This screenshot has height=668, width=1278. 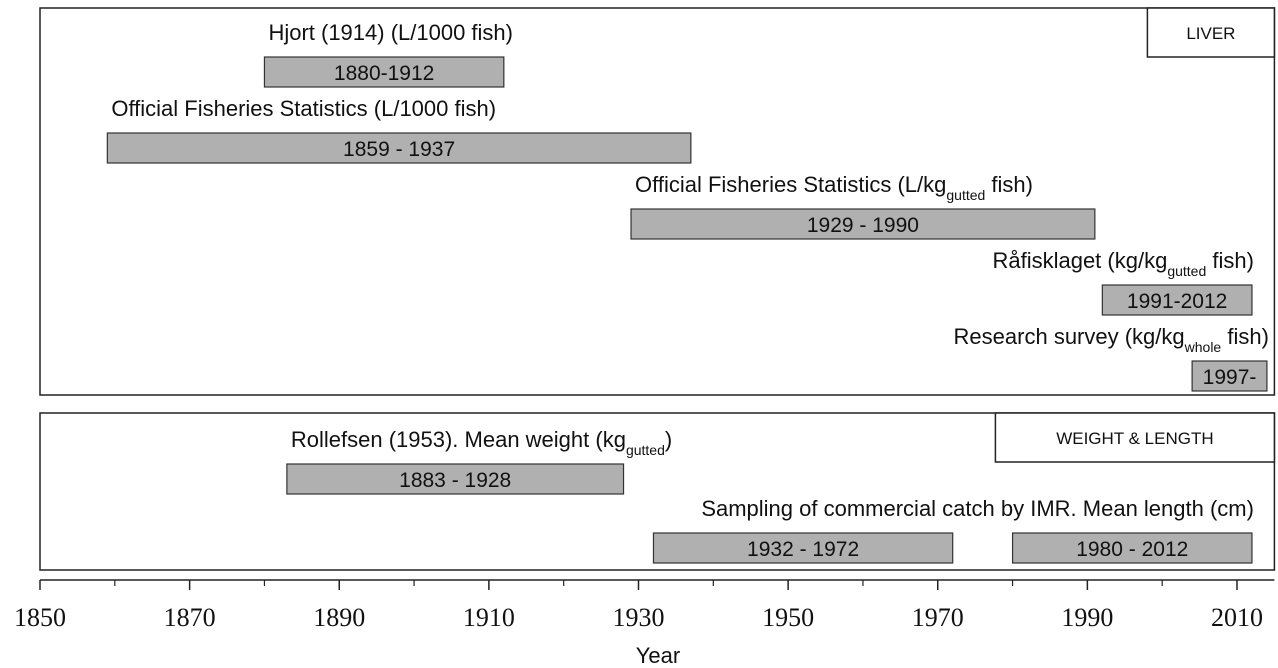 What do you see at coordinates (489, 617) in the screenshot?
I see `x-tick-label: 1910` at bounding box center [489, 617].